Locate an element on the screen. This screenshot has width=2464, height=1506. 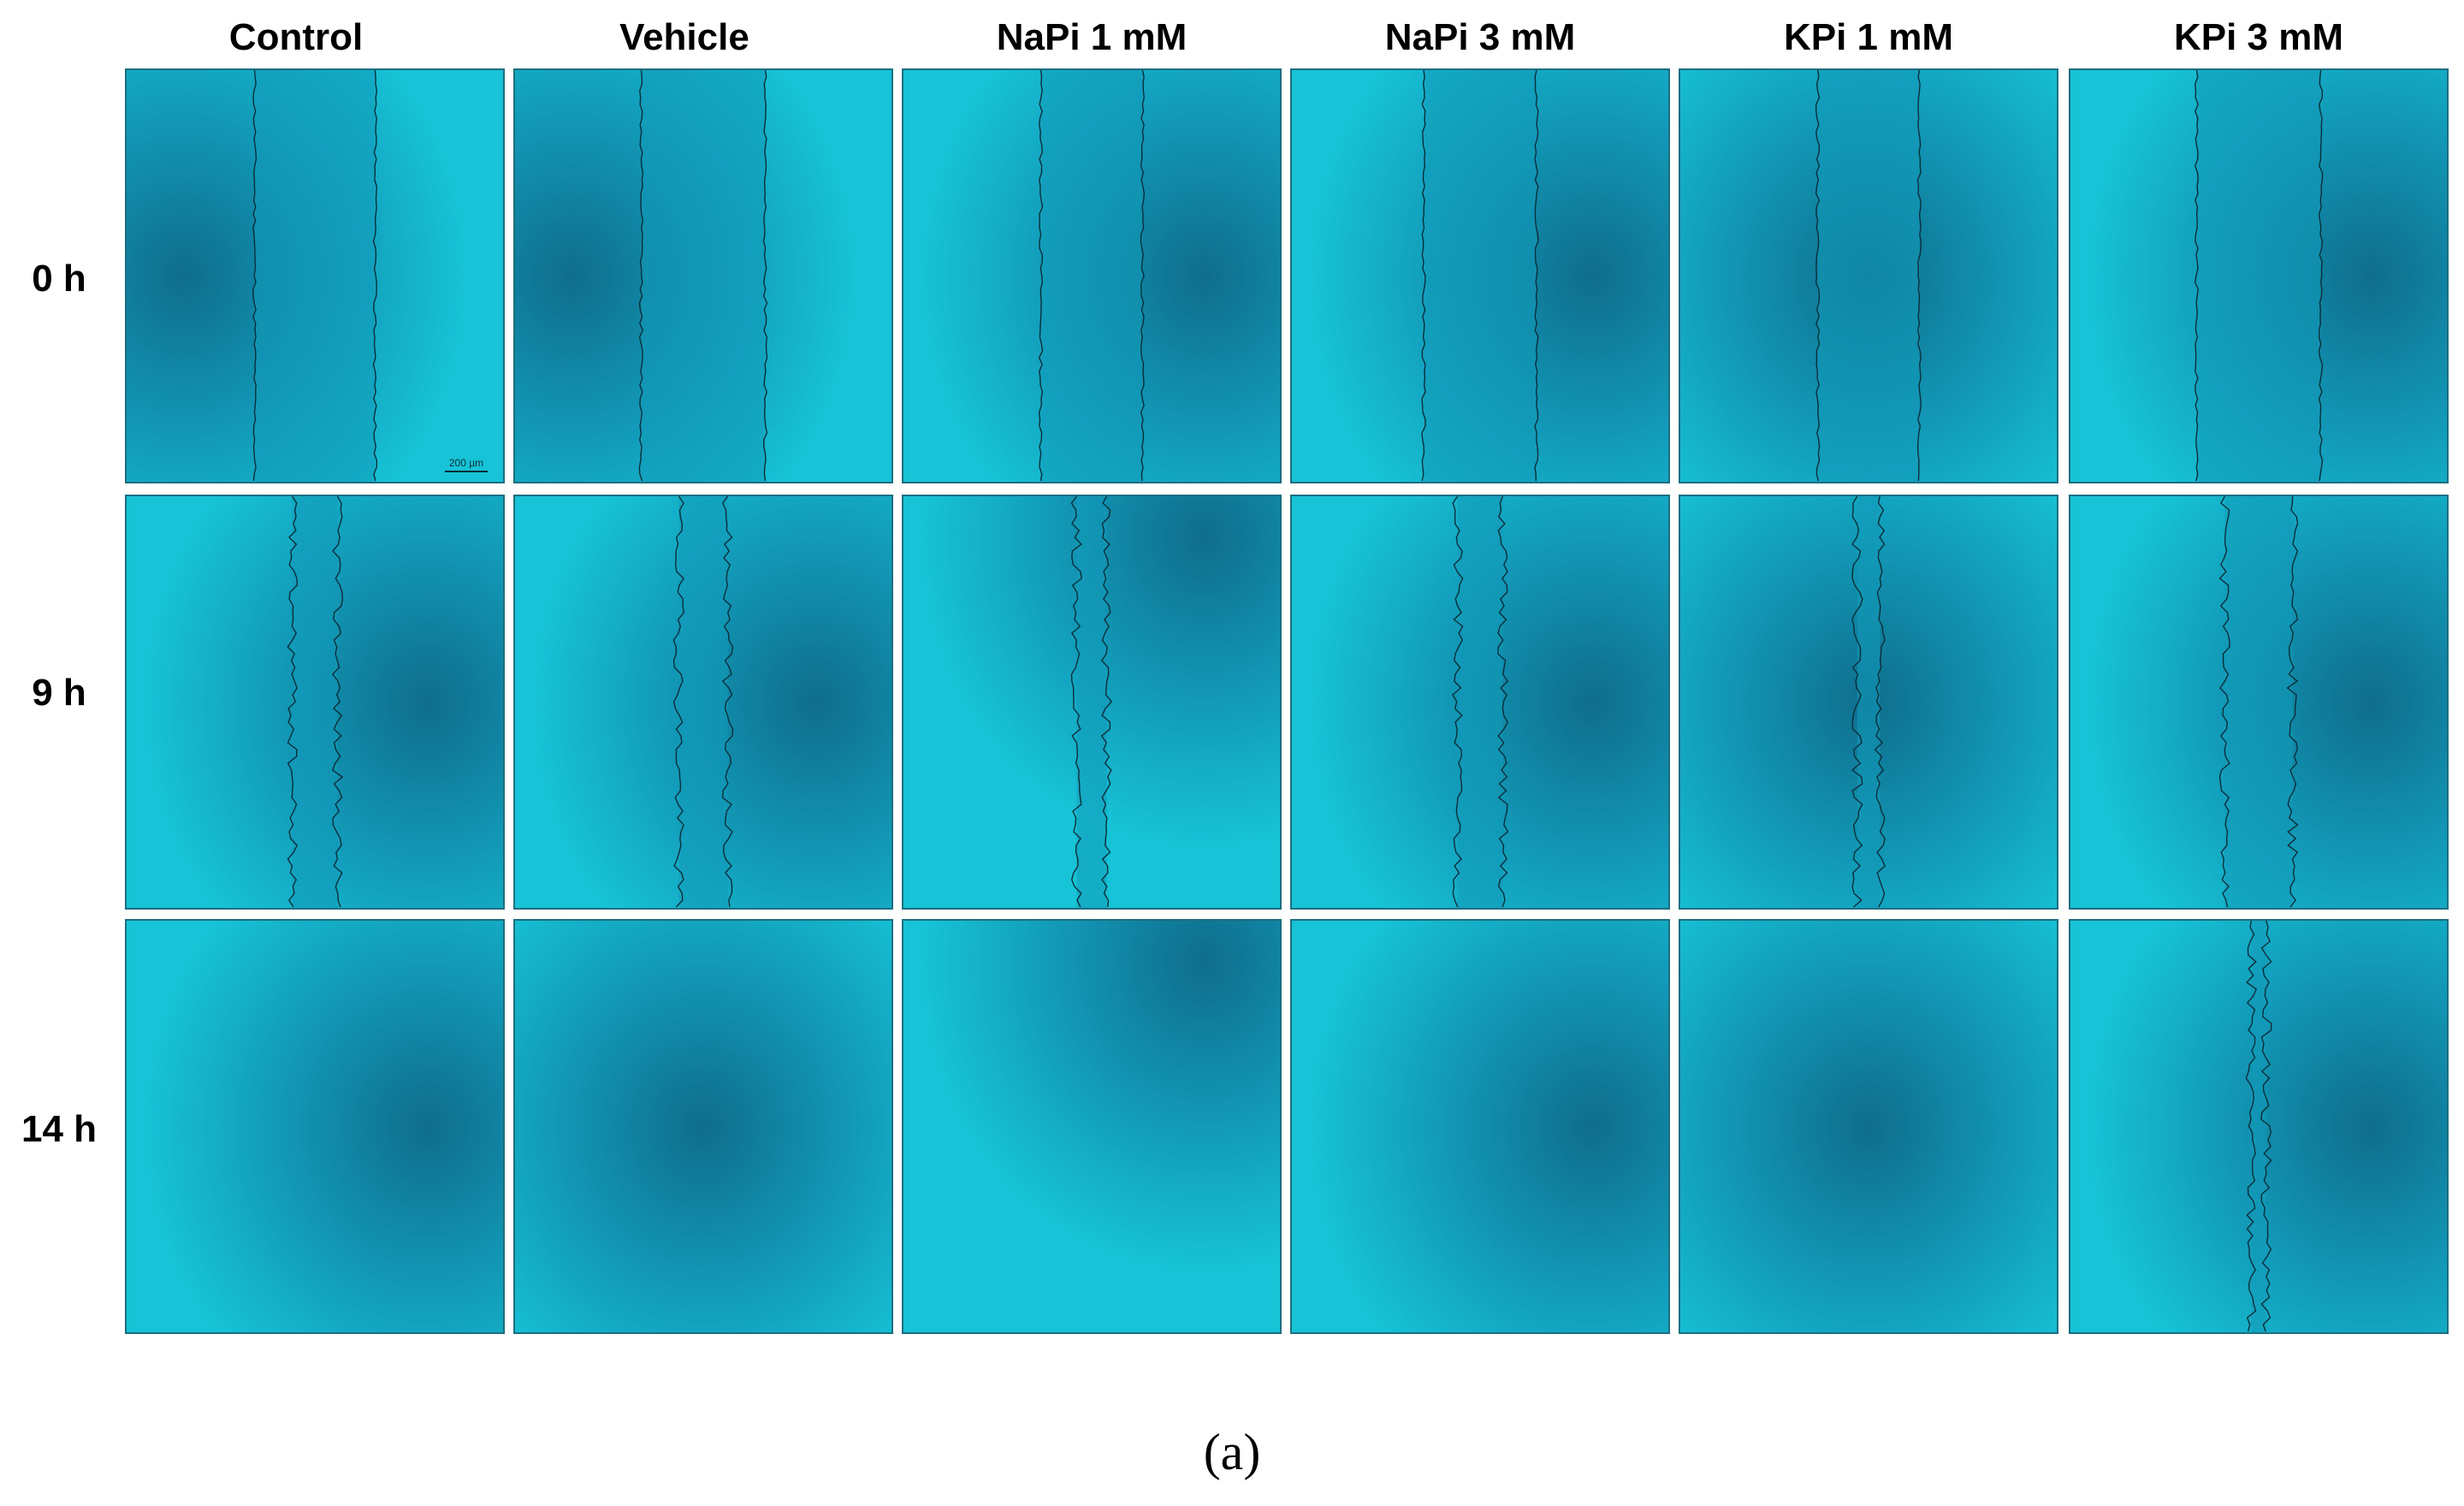
column-label-kpi-1mm: KPi 1 mM is located at coordinates (1868, 37).